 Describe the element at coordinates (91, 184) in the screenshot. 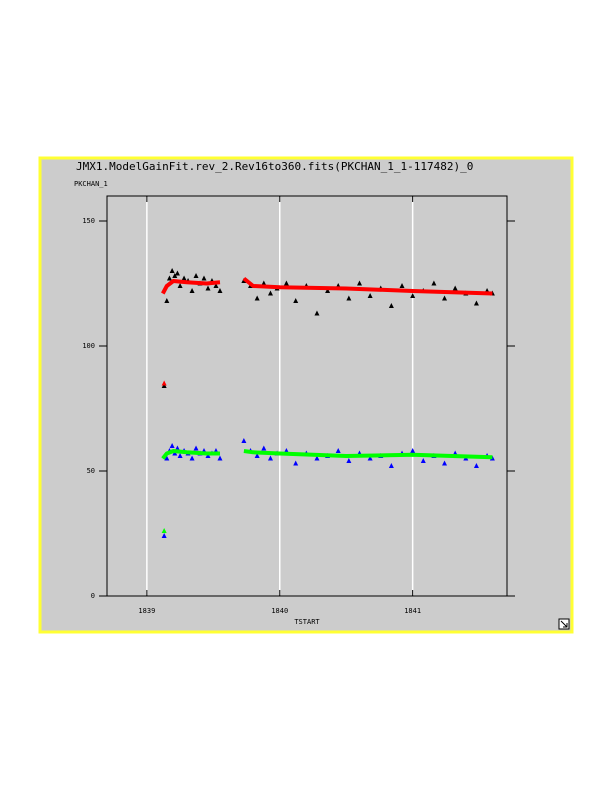

I see `y-axis-label: PKCHAN_1` at that location.